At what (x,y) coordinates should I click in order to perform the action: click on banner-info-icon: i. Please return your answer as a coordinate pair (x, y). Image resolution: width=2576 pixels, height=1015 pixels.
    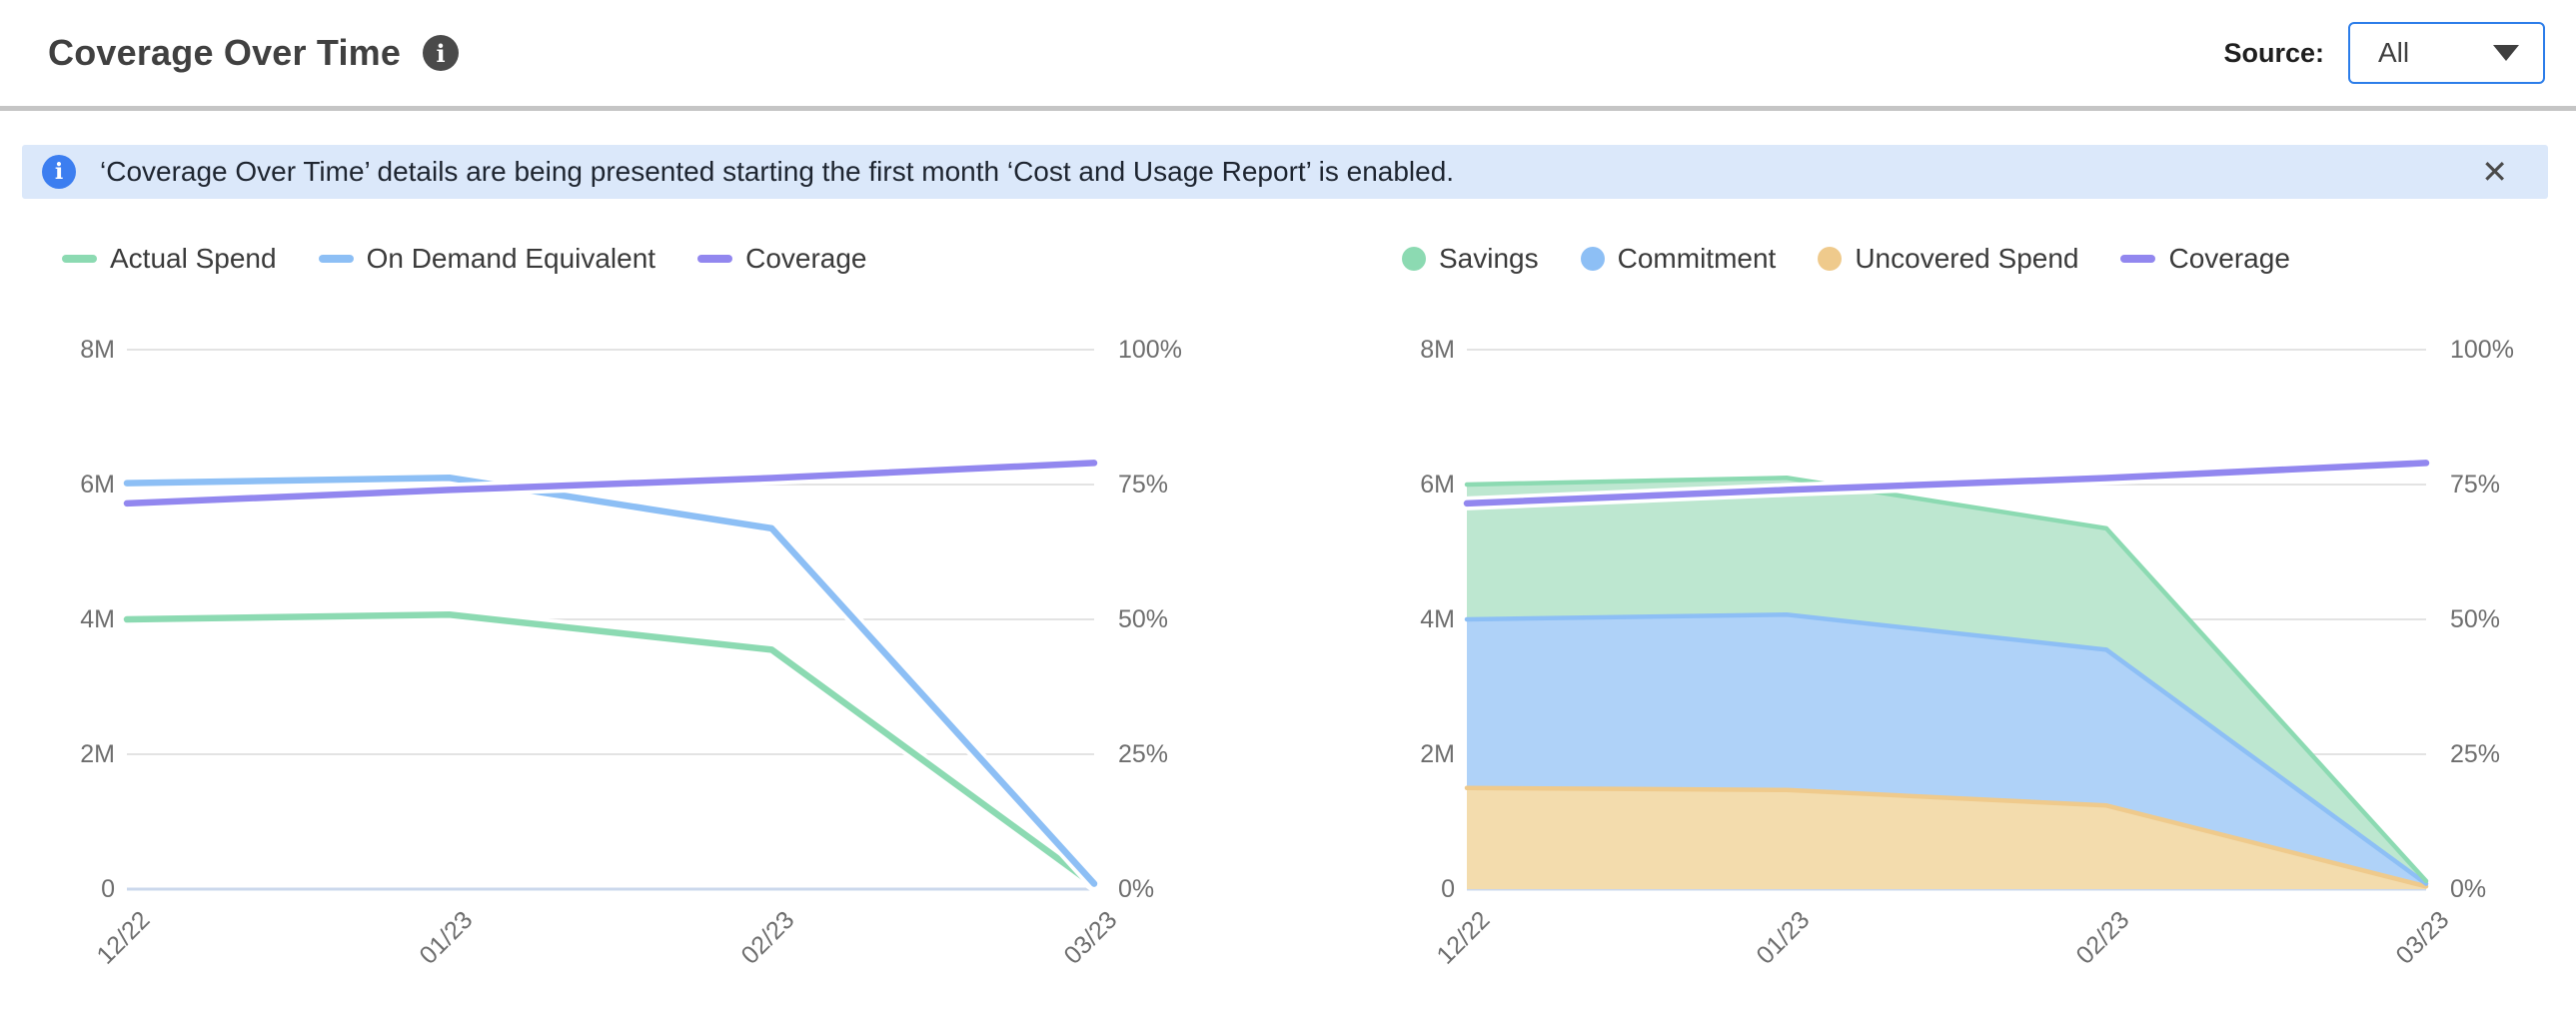
    Looking at the image, I should click on (59, 172).